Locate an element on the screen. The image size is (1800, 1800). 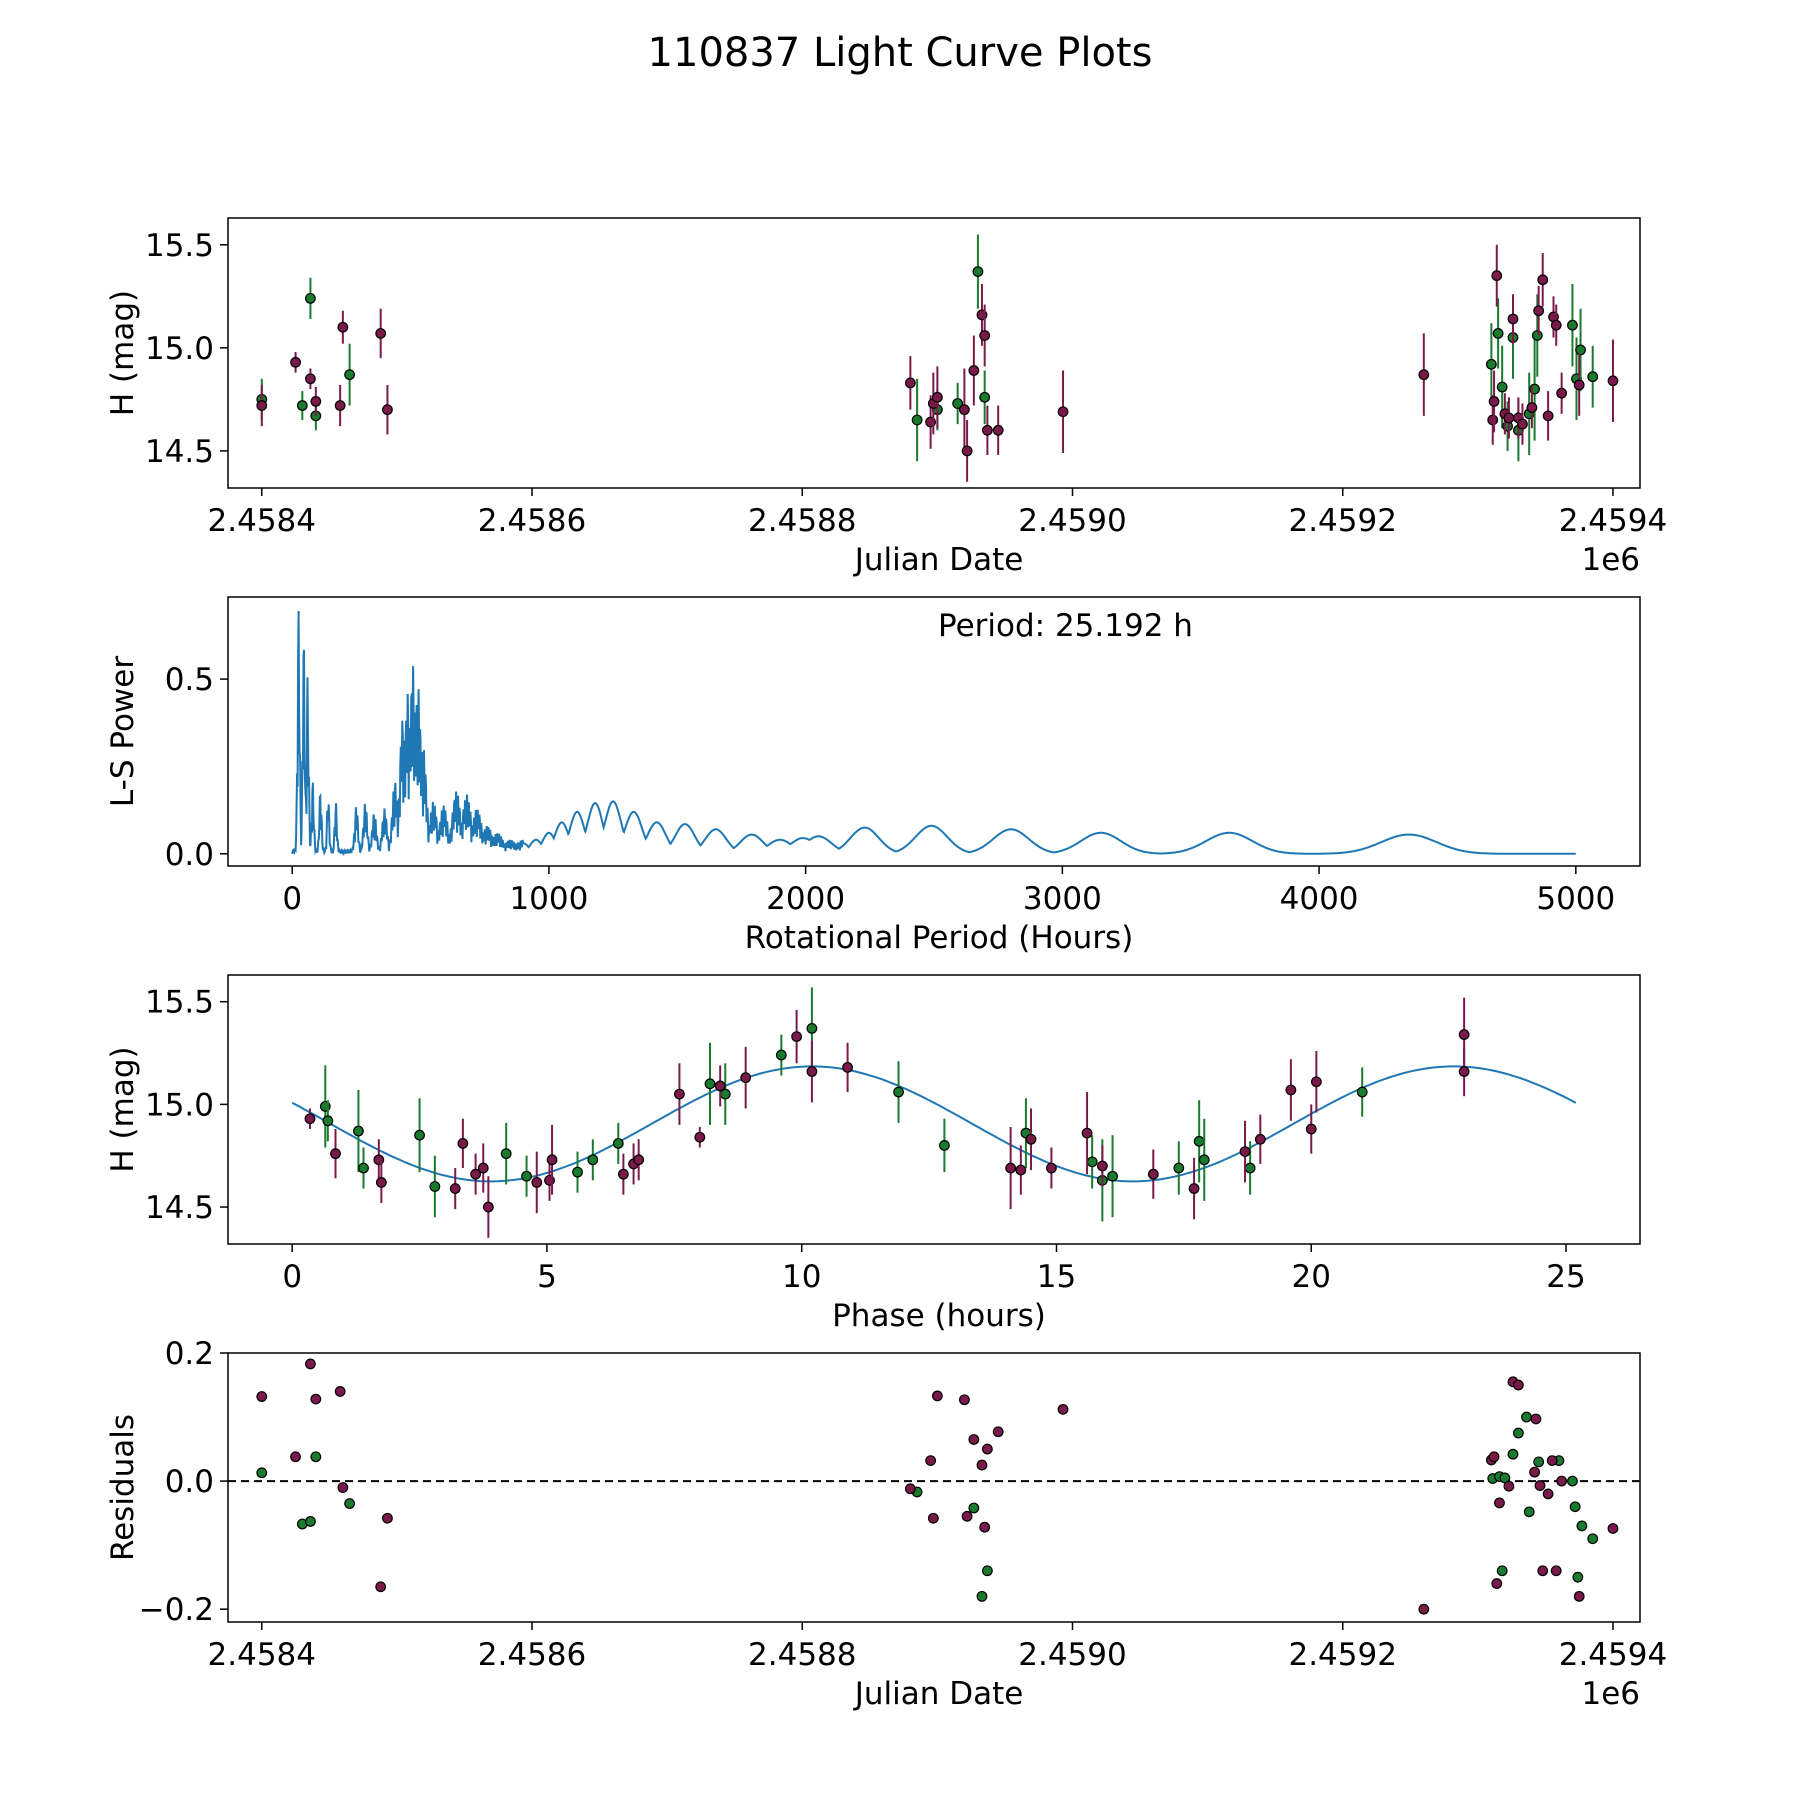
y-tick-label: 0.5 is located at coordinates (189, 680).